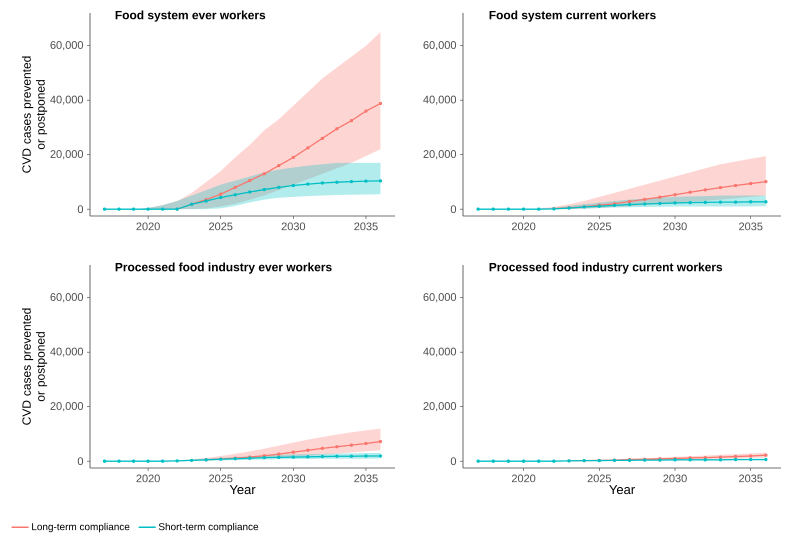 The height and width of the screenshot is (536, 789). I want to click on chart-title: Processed food industry current workers, so click(606, 268).